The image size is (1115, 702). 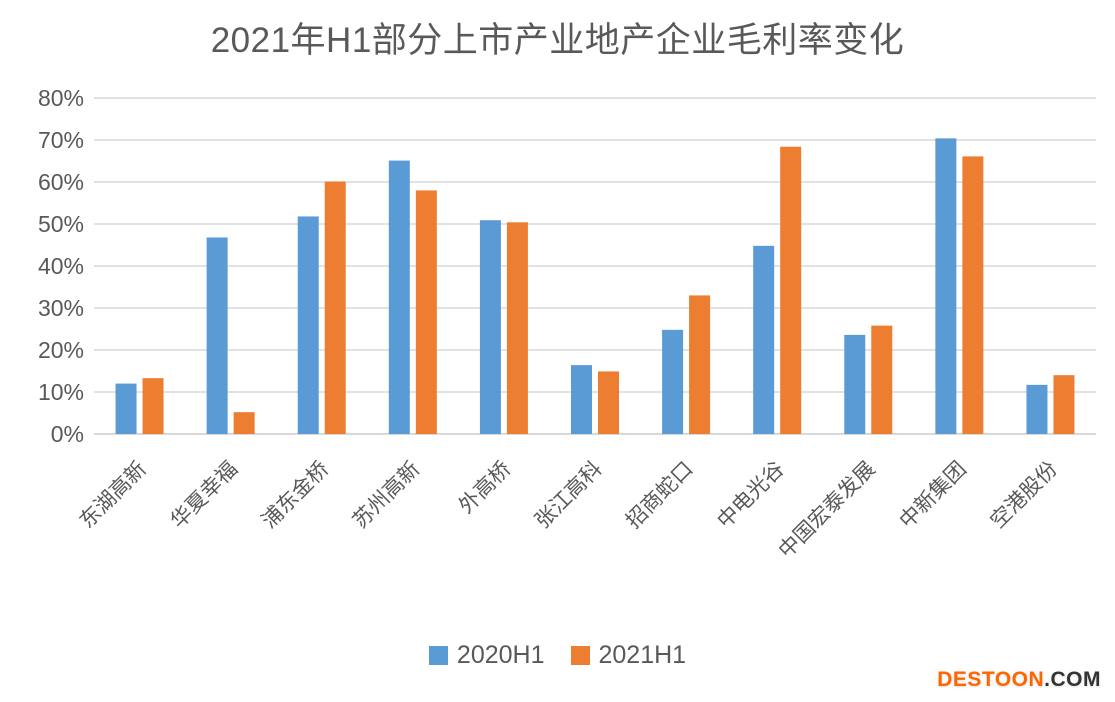 What do you see at coordinates (973, 295) in the screenshot?
I see `bar-2021H1-中新集团` at bounding box center [973, 295].